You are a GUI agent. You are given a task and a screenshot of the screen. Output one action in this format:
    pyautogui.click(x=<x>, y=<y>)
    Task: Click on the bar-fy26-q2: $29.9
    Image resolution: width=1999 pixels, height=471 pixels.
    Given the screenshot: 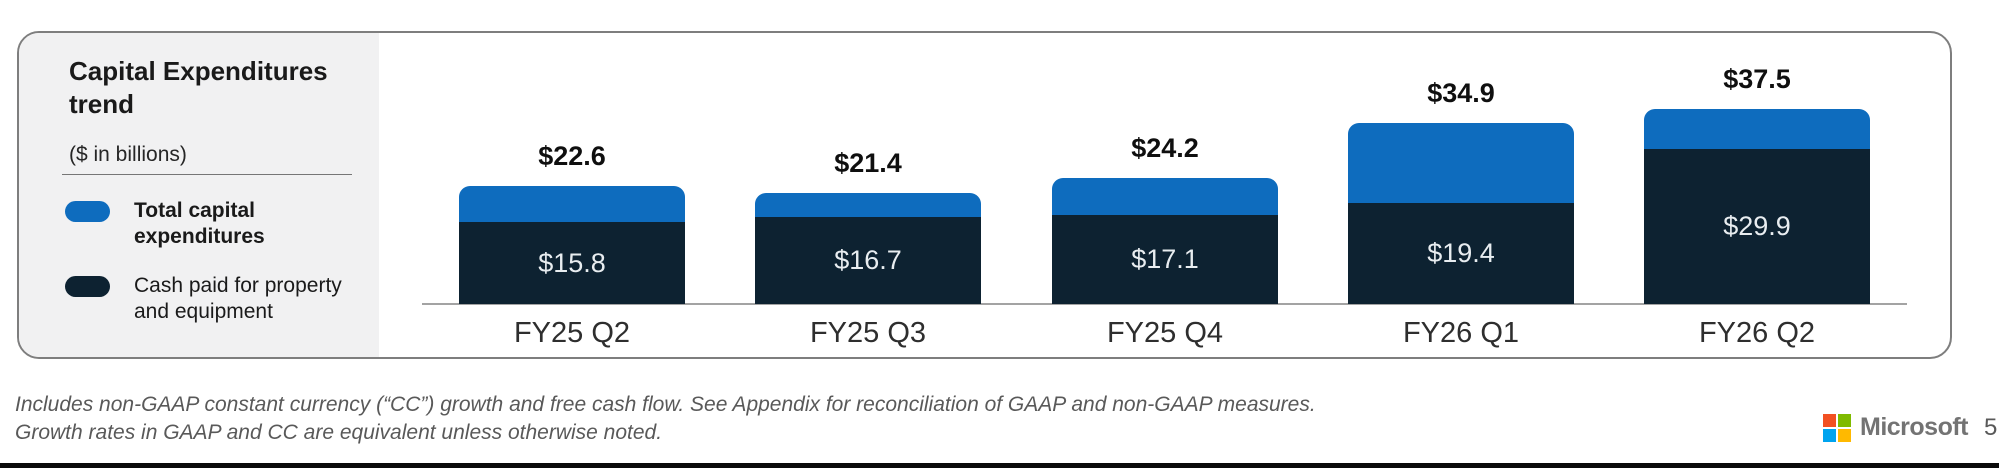 What is the action you would take?
    pyautogui.click(x=1757, y=206)
    